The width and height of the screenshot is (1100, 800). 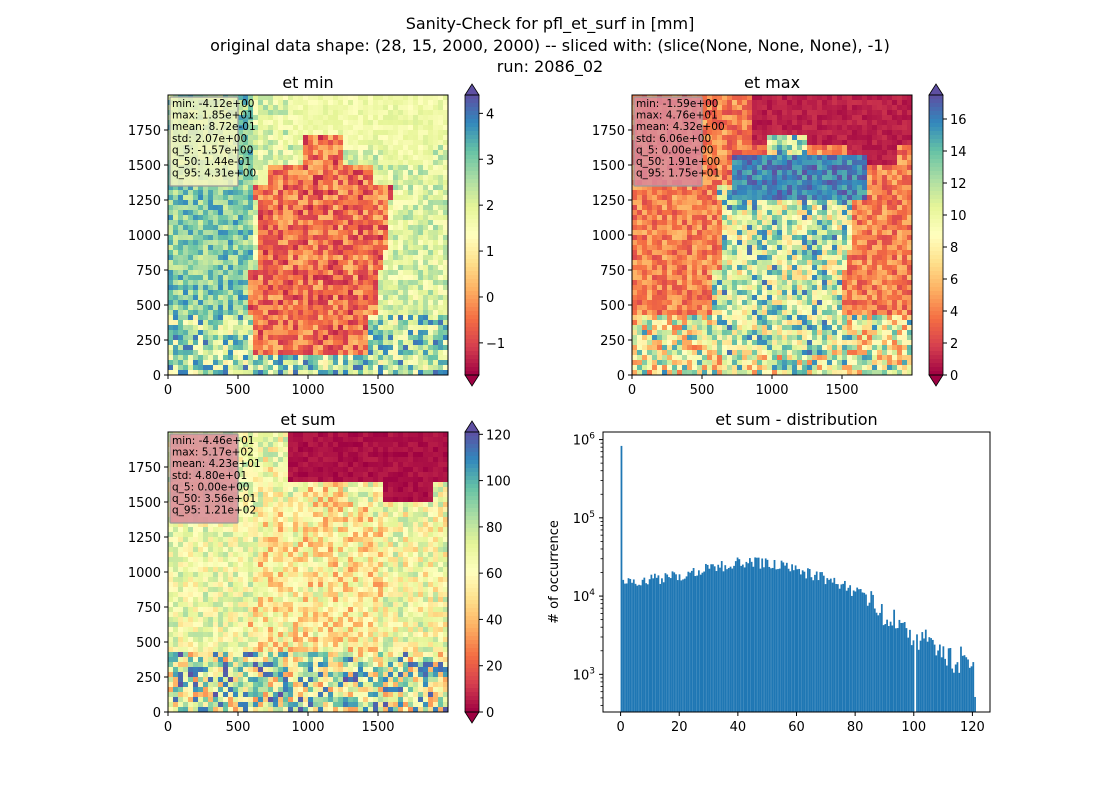 What do you see at coordinates (472, 233) in the screenshot?
I see `panel-et-min-colorbar-slice` at bounding box center [472, 233].